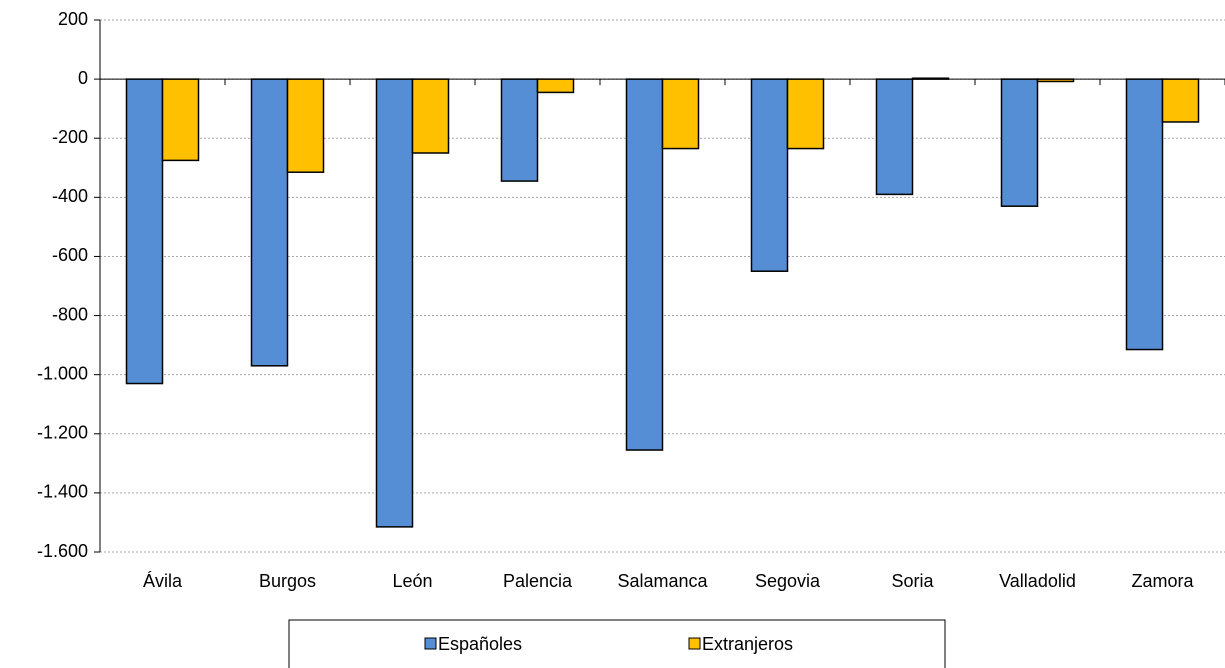  I want to click on y-tick-label: -200, so click(70, 137).